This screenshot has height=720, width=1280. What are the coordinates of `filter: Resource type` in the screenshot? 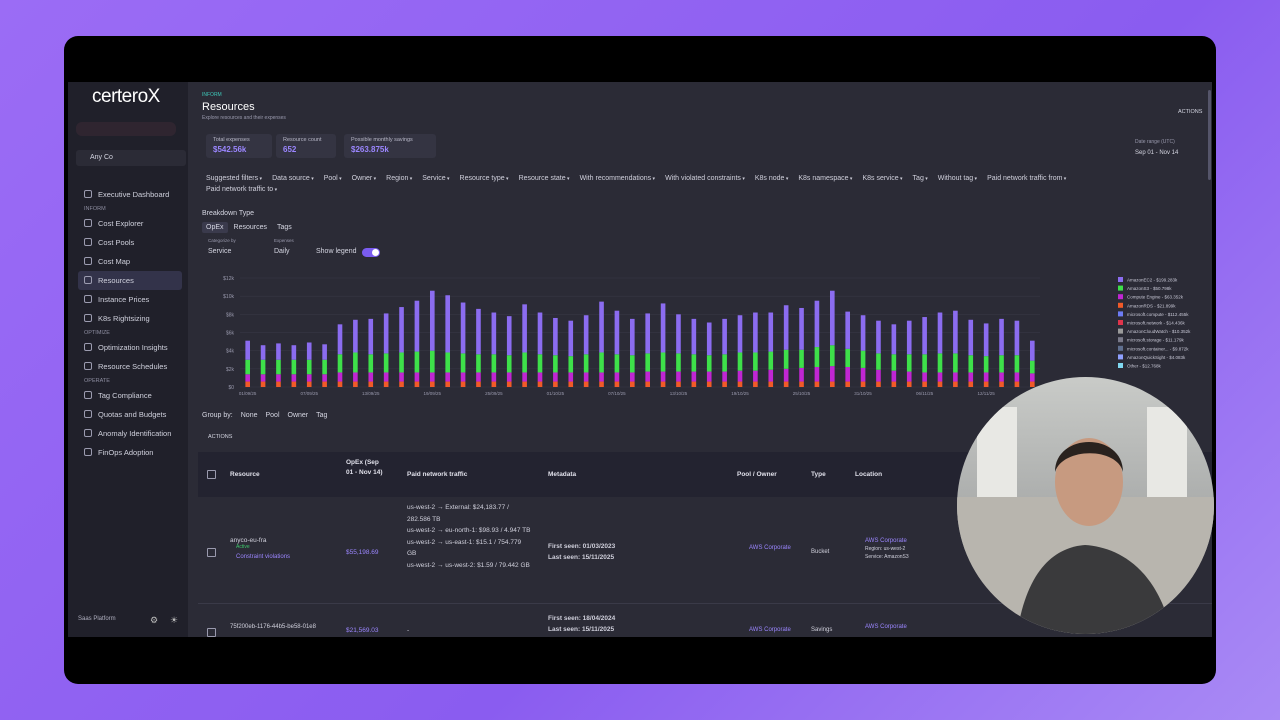 It's located at (484, 178).